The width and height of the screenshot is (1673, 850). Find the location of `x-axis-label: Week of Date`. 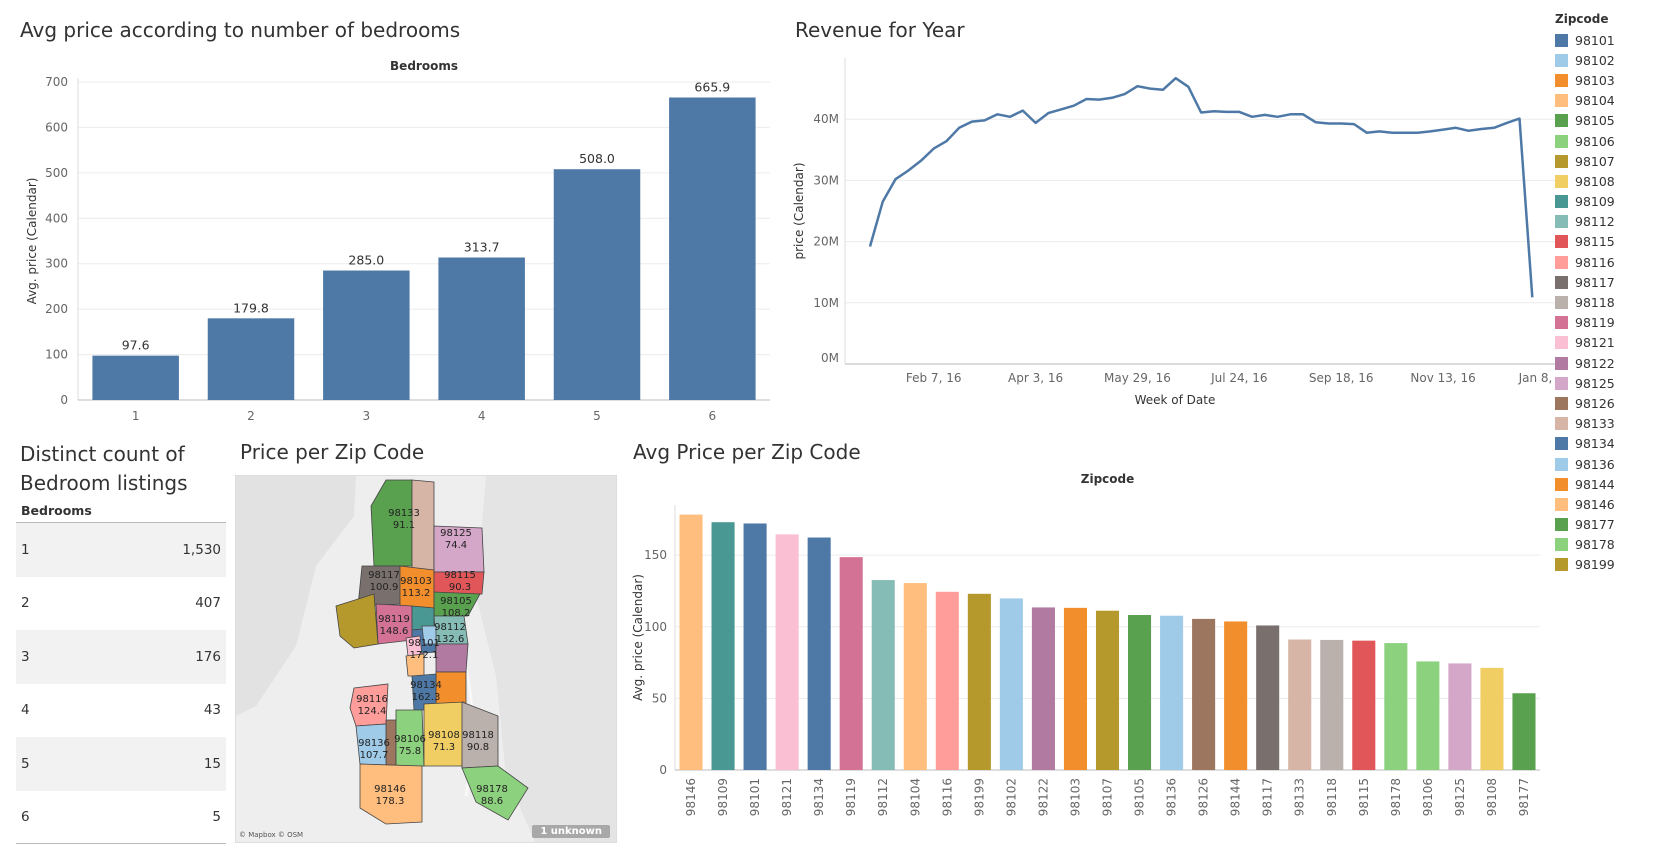

x-axis-label: Week of Date is located at coordinates (1175, 400).